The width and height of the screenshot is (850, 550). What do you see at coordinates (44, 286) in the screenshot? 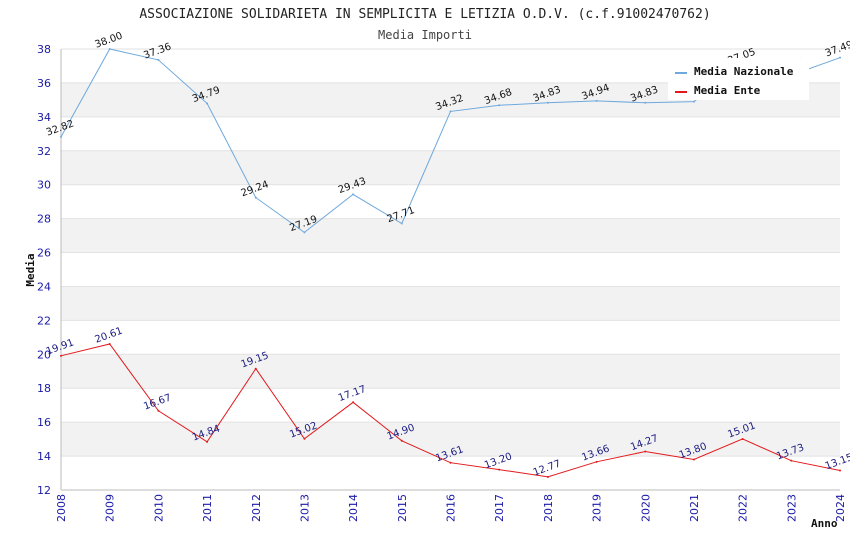
I see `y-tick-label: 24` at bounding box center [44, 286].